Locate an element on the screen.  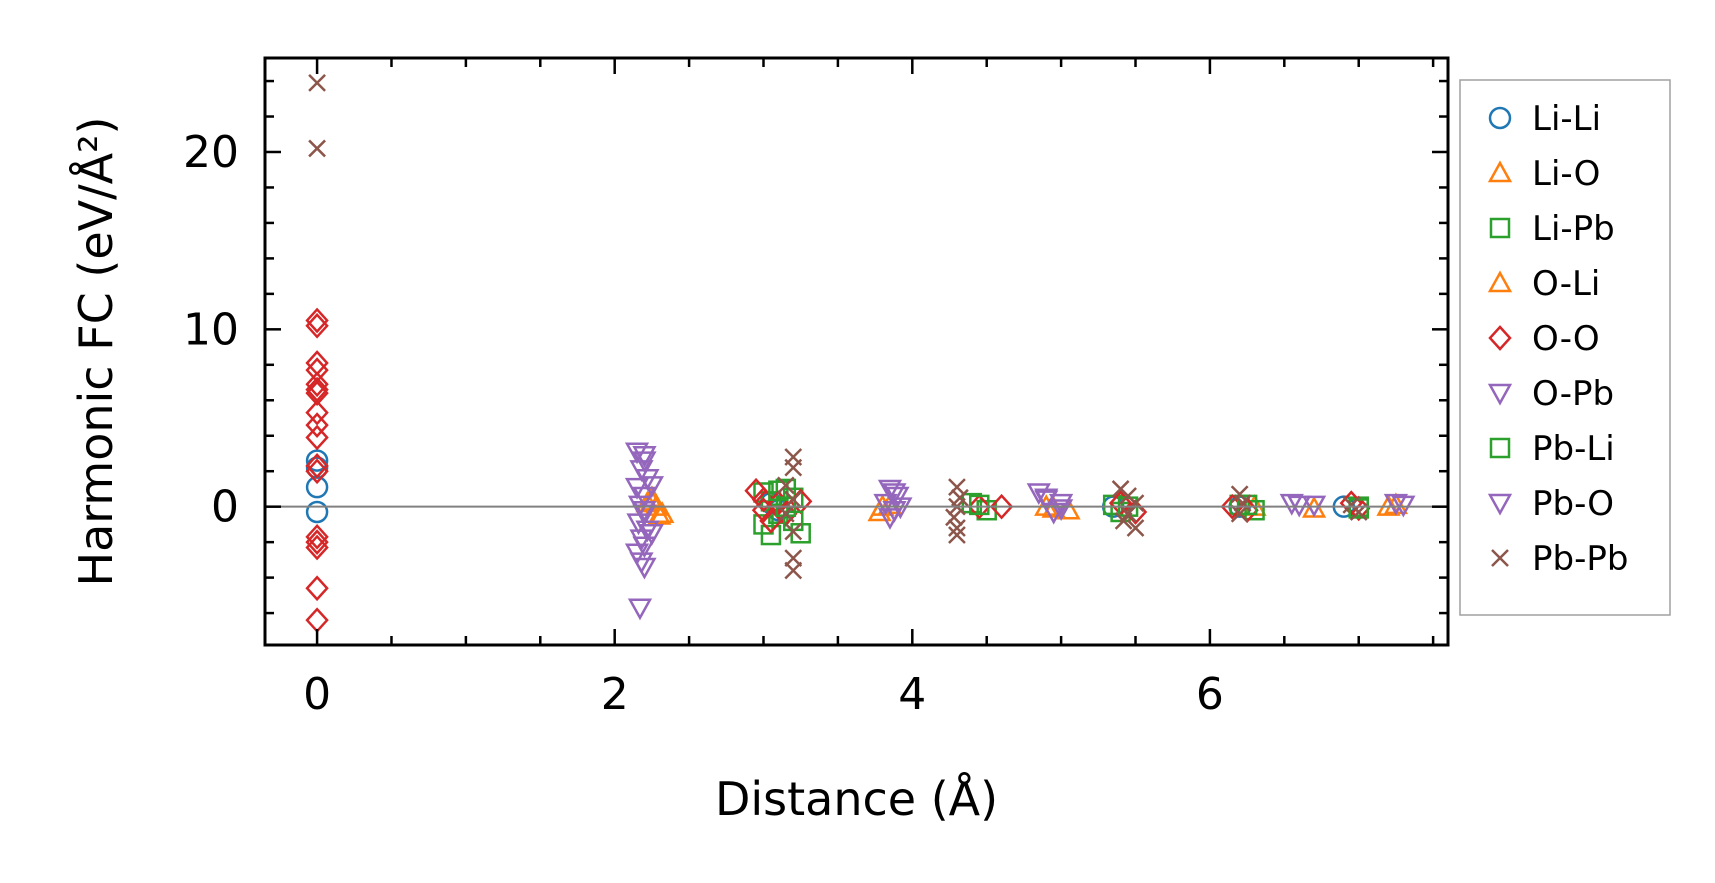
legend-box is located at coordinates (1565, 347).